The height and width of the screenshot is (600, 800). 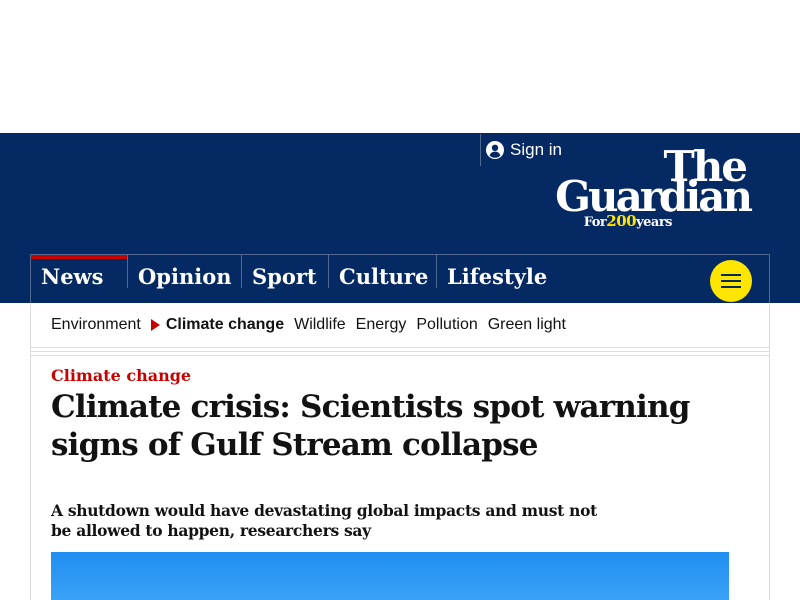 What do you see at coordinates (382, 272) in the screenshot?
I see `pillar-culture: Culture` at bounding box center [382, 272].